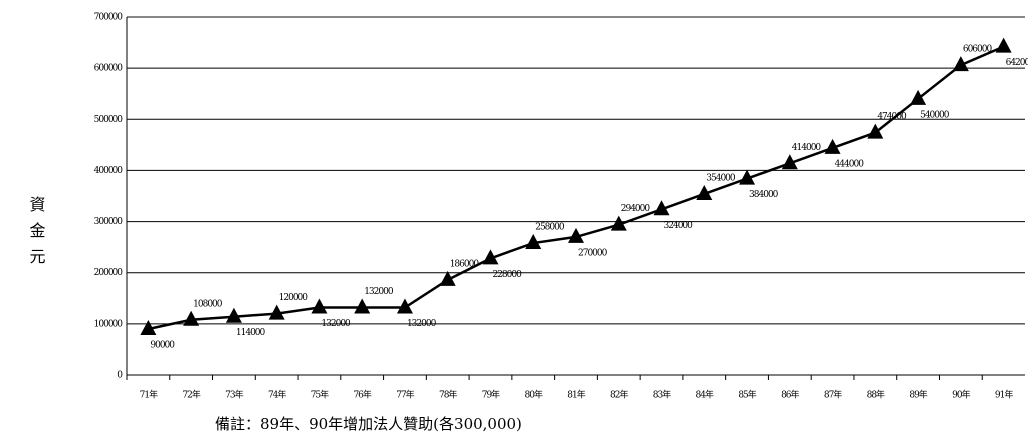 Image resolution: width=1028 pixels, height=437 pixels. Describe the element at coordinates (120, 376) in the screenshot. I see `y-tick-label: 0` at that location.